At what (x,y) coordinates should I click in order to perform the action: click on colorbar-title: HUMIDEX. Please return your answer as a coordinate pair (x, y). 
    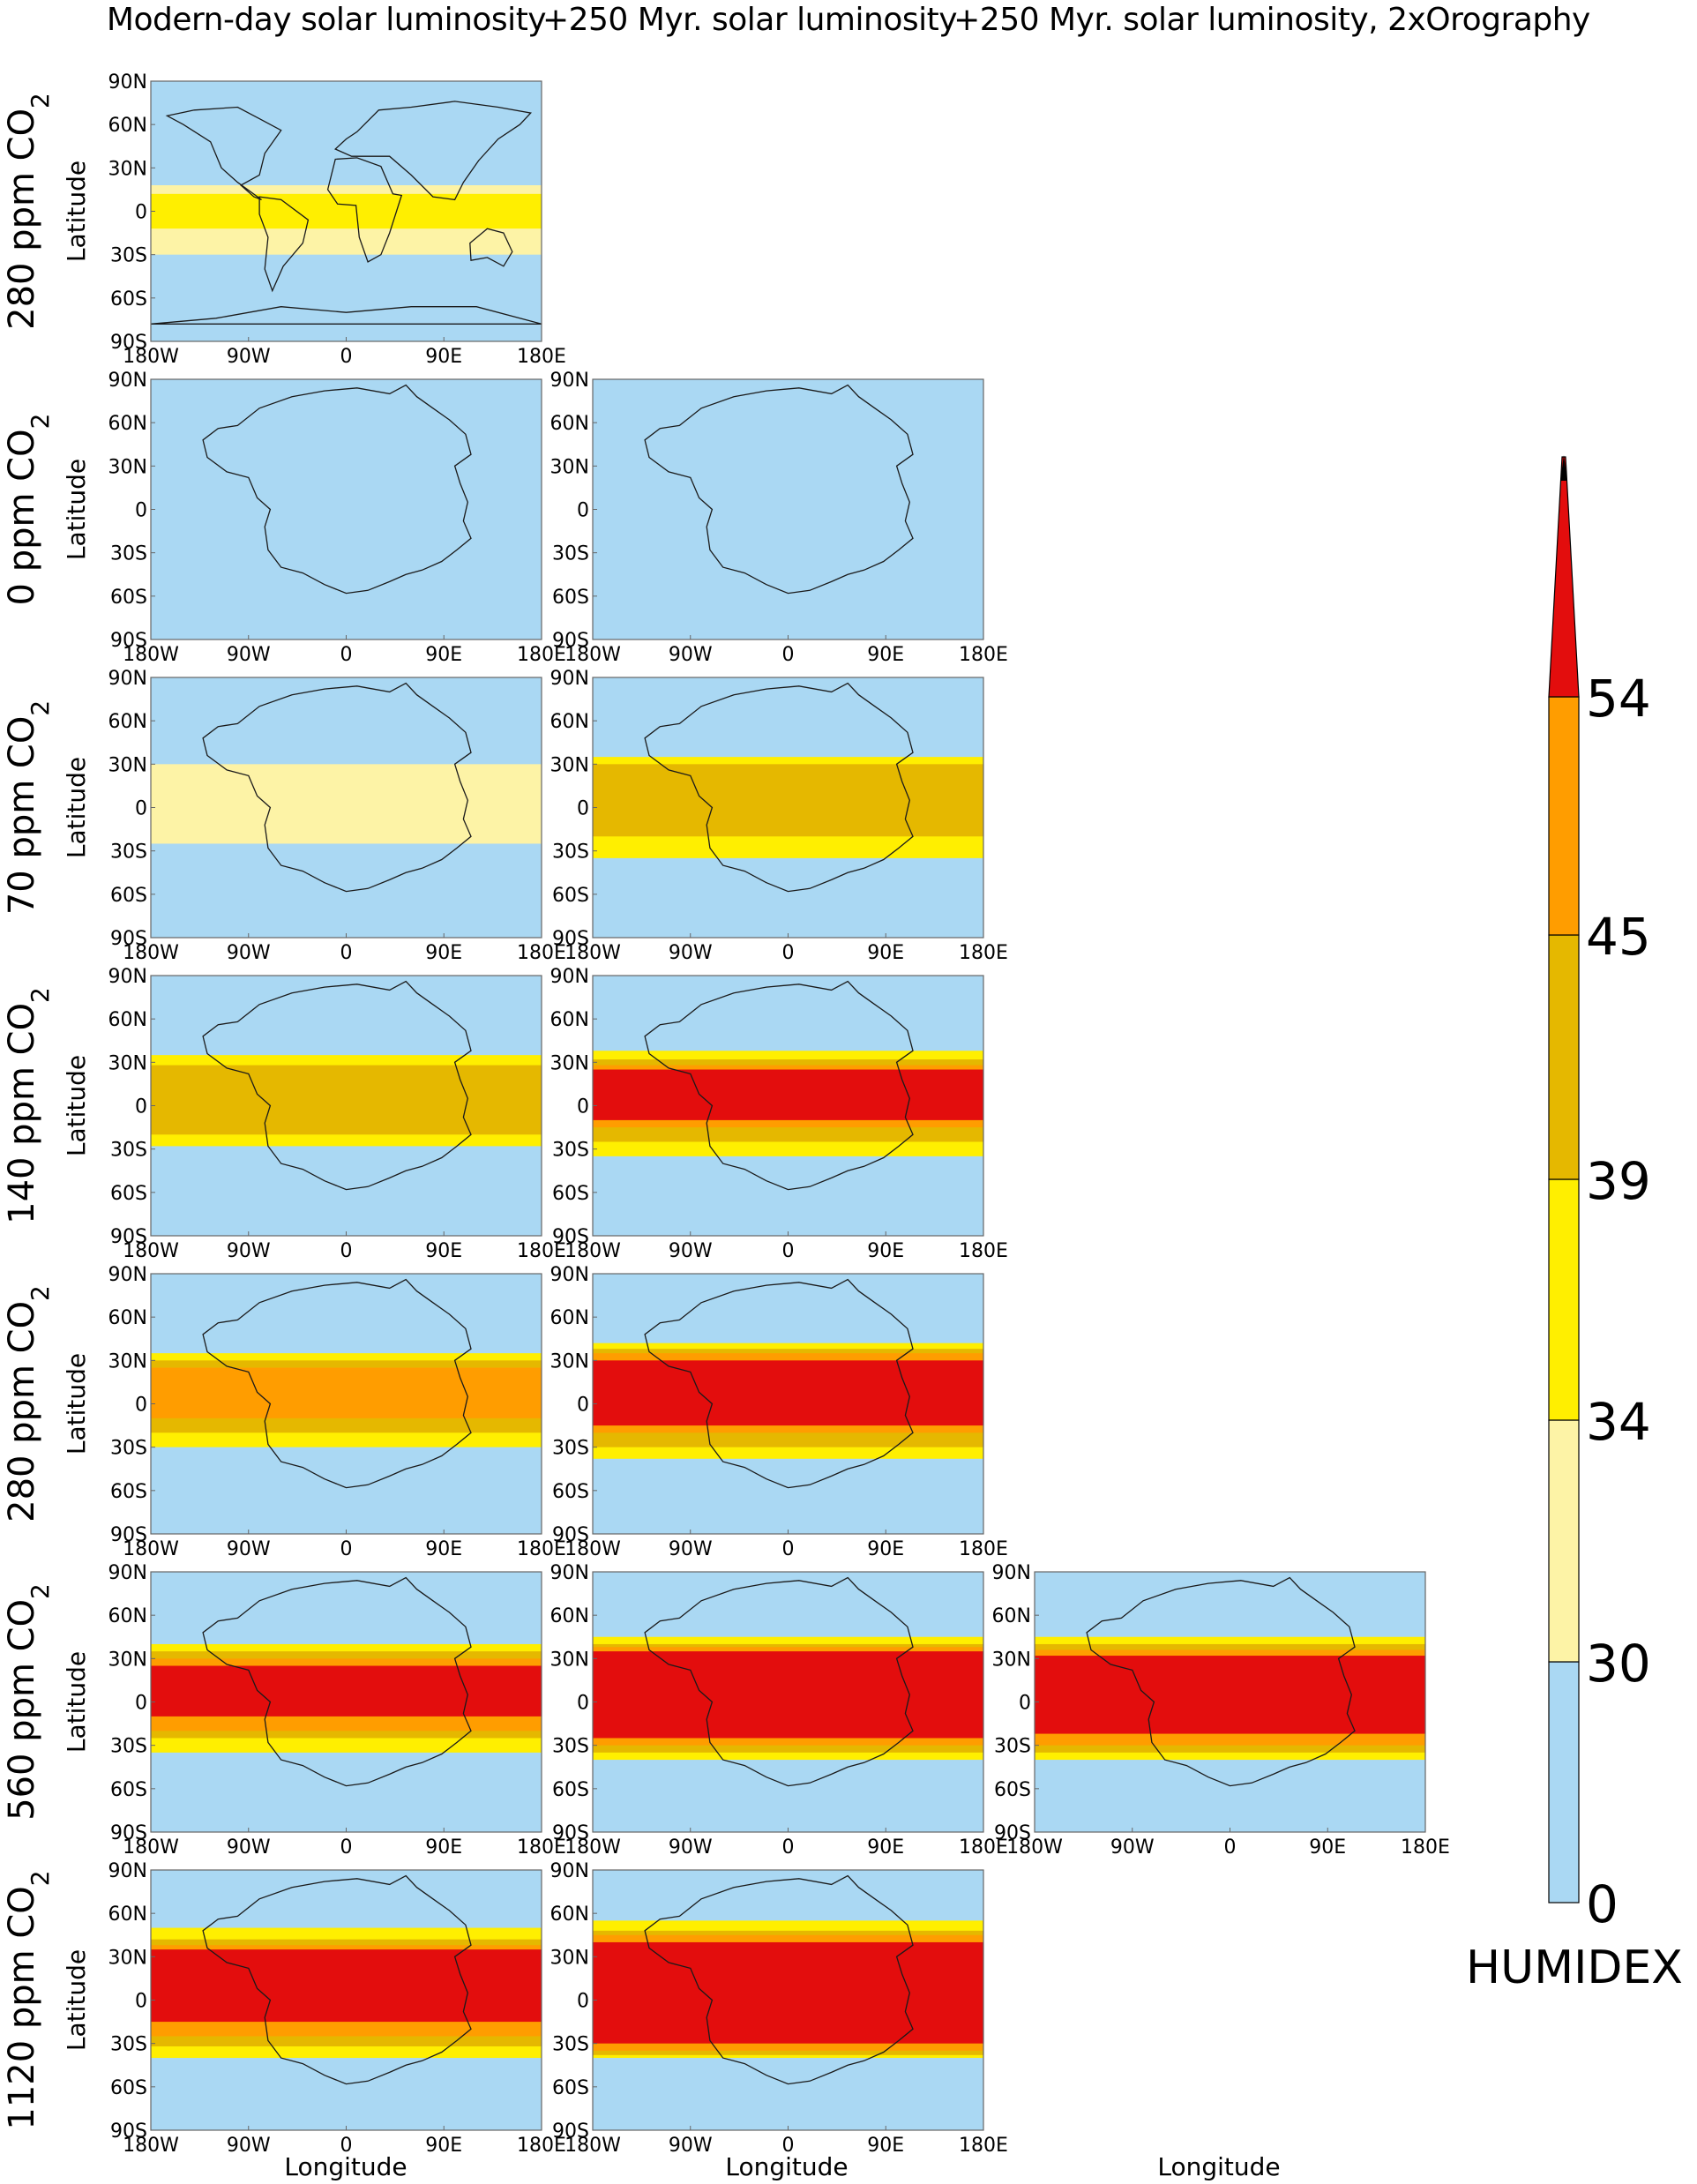
    Looking at the image, I should click on (1574, 1967).